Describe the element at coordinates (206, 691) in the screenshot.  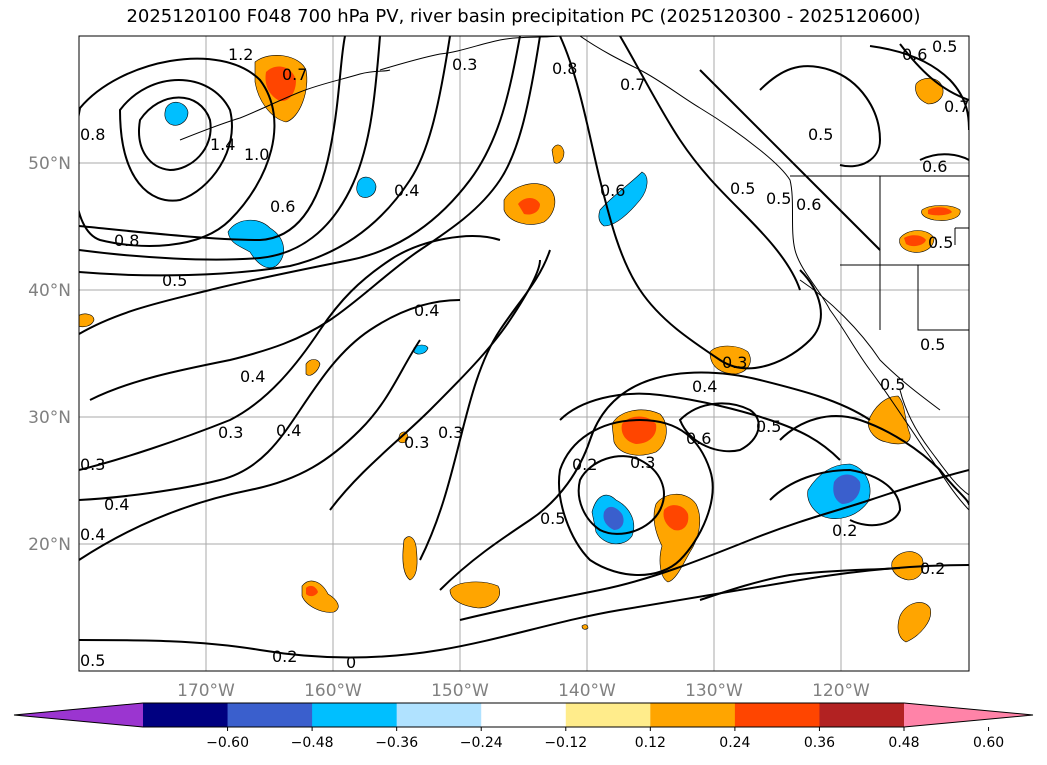
I see `lon-label: 170°W` at that location.